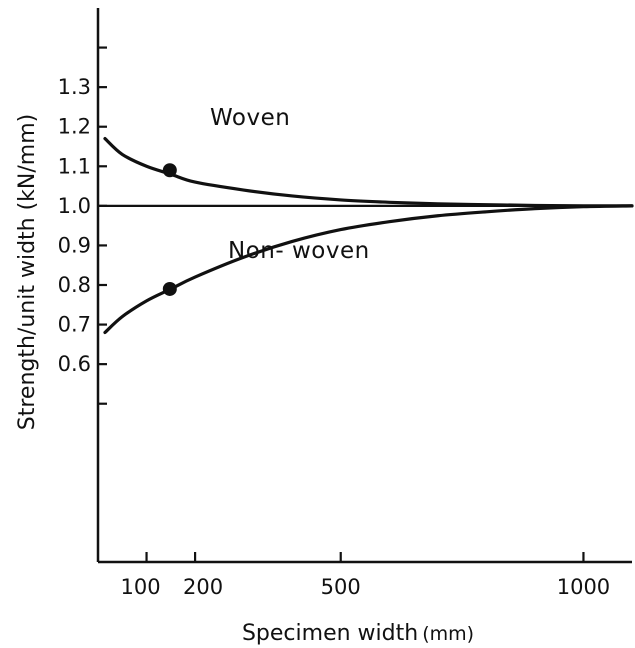  I want to click on y-tick-label: 0.7, so click(74, 325).